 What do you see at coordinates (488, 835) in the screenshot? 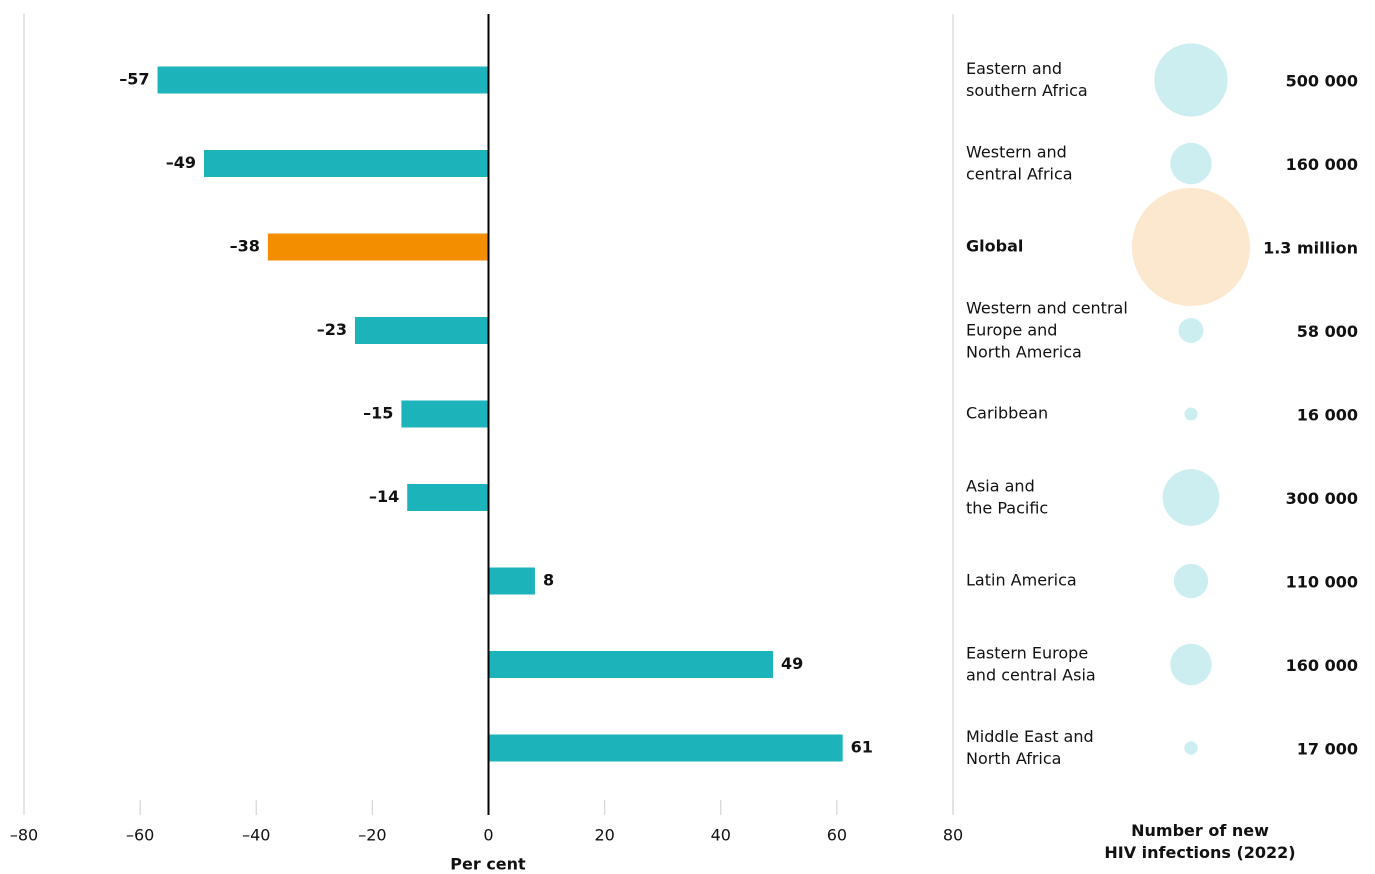
I see `x-tick-label: 0` at bounding box center [488, 835].